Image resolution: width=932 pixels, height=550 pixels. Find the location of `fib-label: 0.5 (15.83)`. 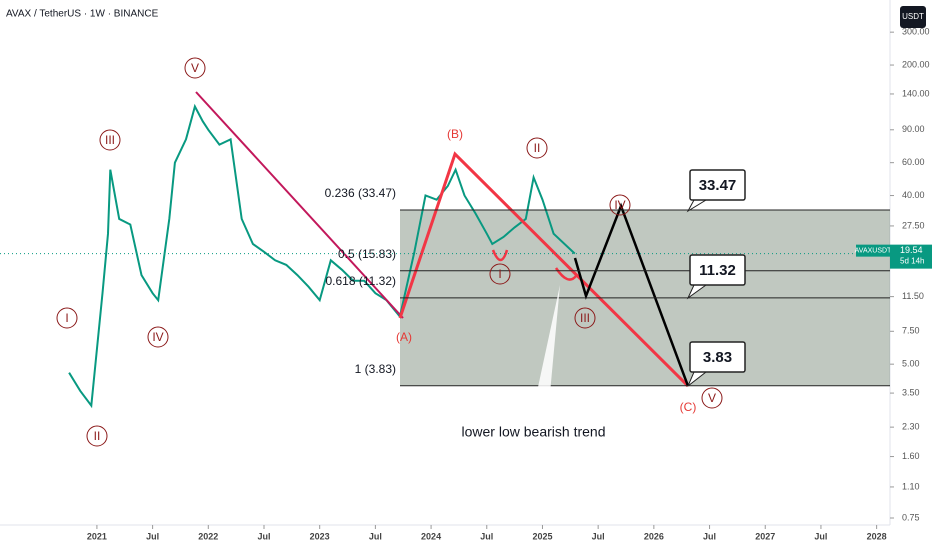

fib-label: 0.5 (15.83) is located at coordinates (367, 254).